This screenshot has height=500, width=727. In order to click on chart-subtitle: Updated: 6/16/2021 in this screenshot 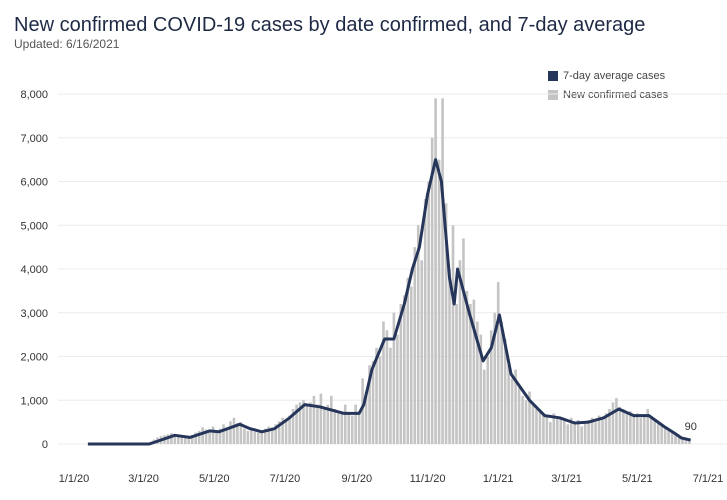, I will do `click(67, 44)`.